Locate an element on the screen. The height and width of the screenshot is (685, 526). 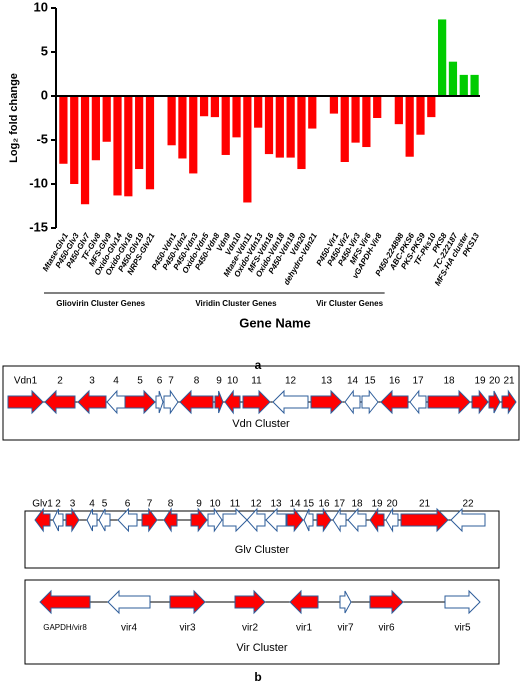
gene-label: Vdn1 is located at coordinates (26, 381).